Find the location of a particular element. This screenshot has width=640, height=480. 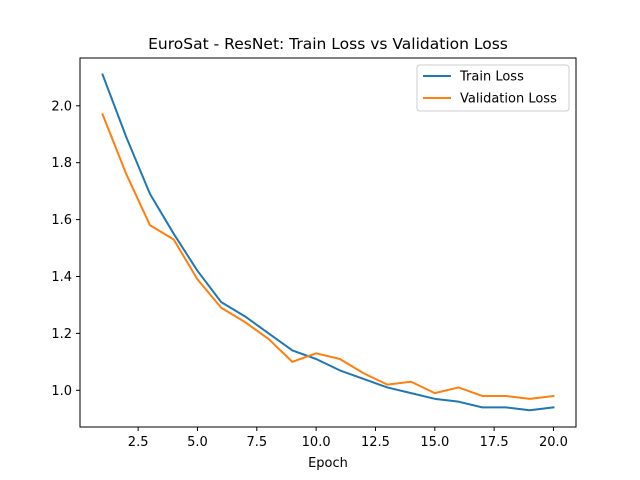

legend-box is located at coordinates (493, 88).